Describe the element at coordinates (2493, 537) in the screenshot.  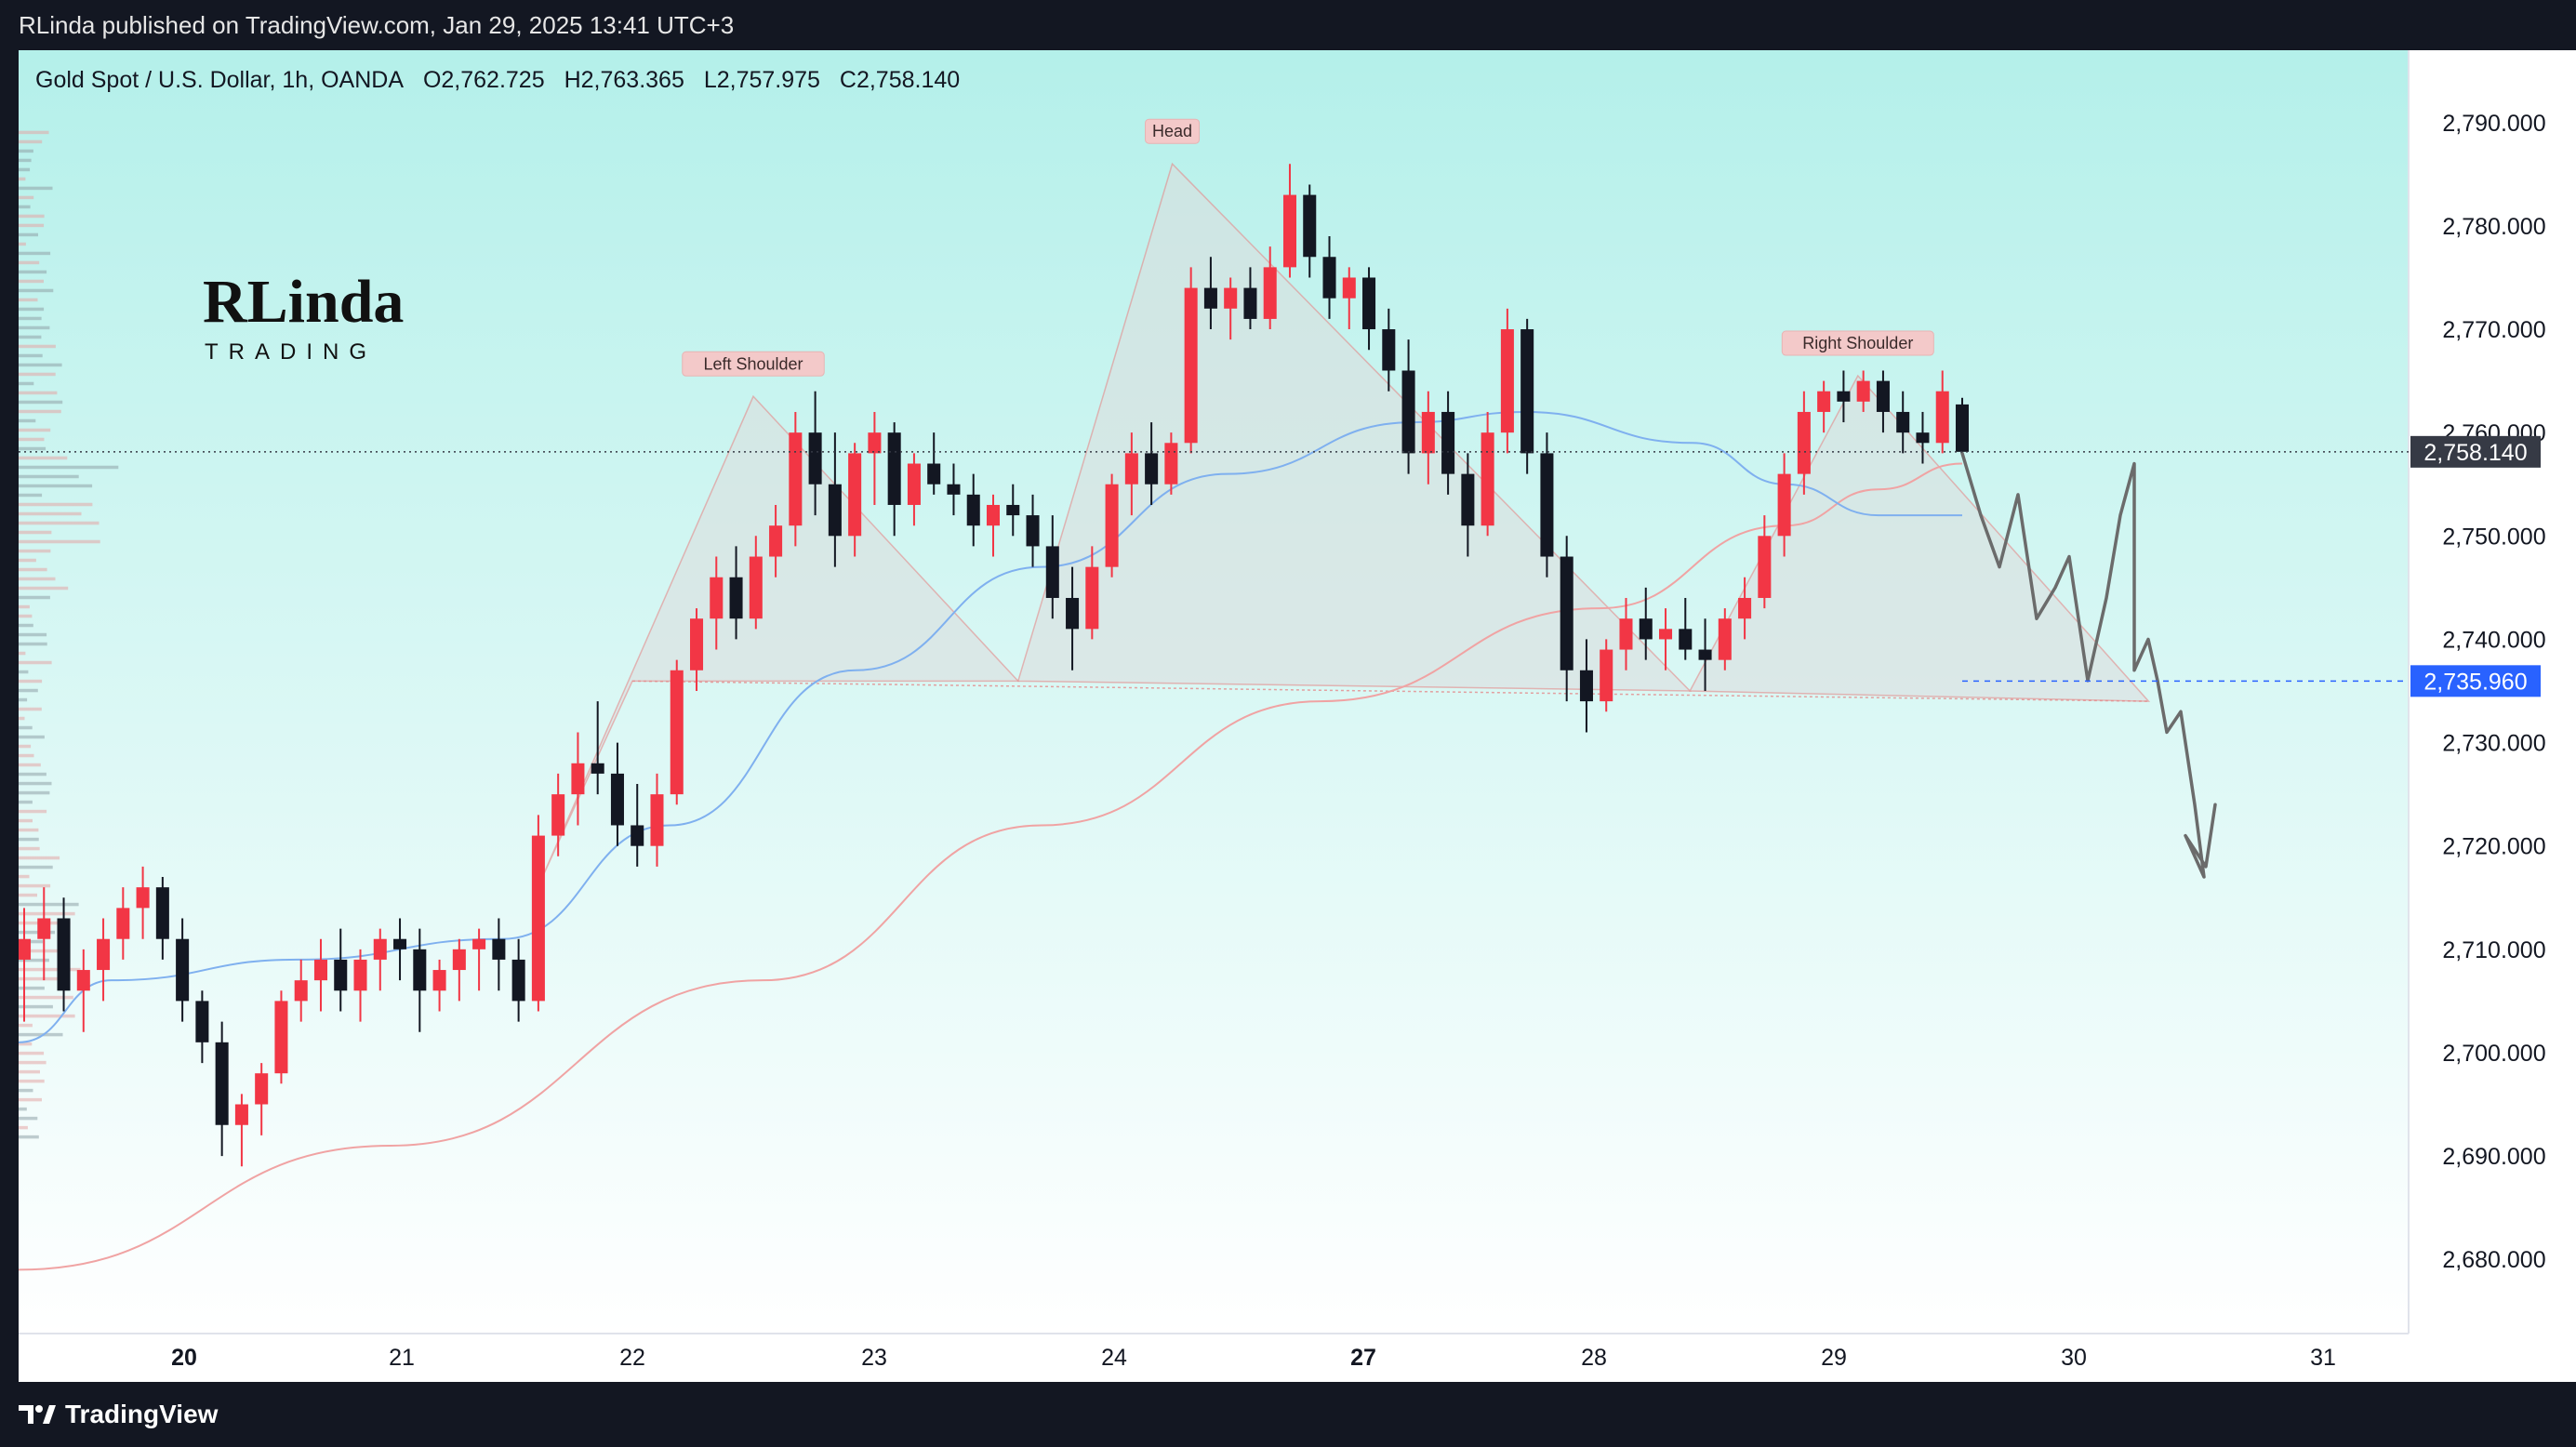
I see `price-tick-label: 2,750.000` at that location.